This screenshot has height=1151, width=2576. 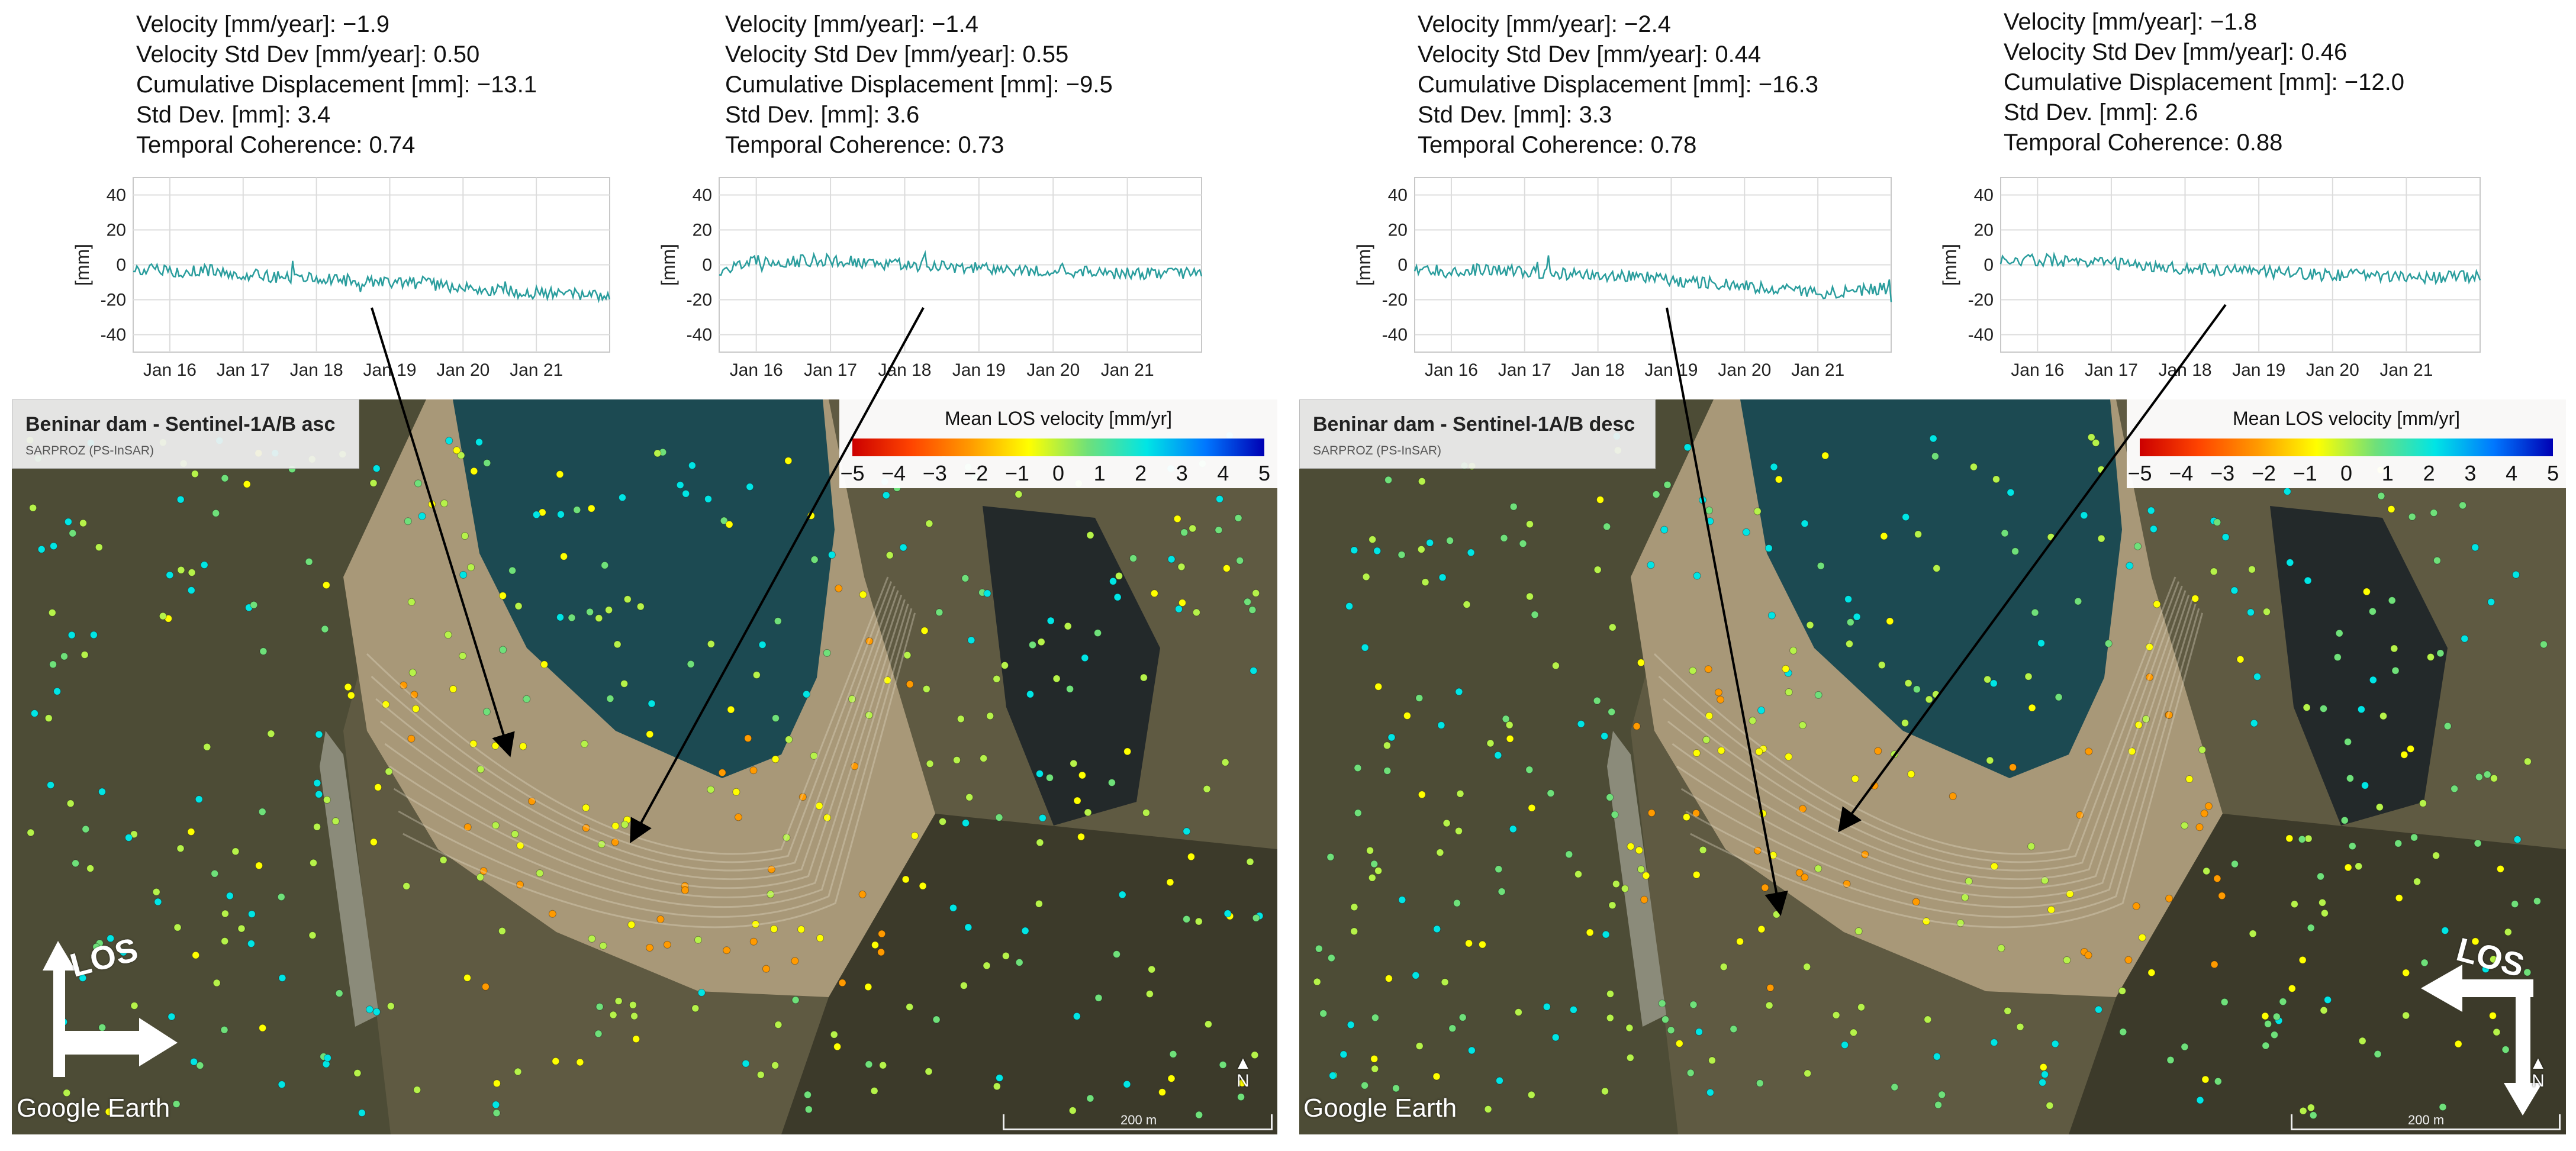 I want to click on legend-tick: −2, so click(x=2263, y=473).